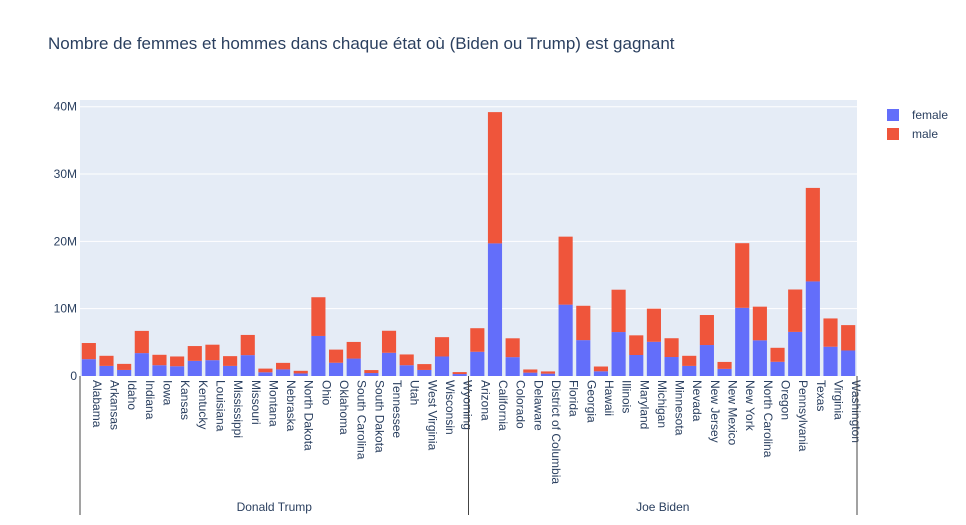  Describe the element at coordinates (930, 115) in the screenshot. I see `legend-label-female: female` at that location.